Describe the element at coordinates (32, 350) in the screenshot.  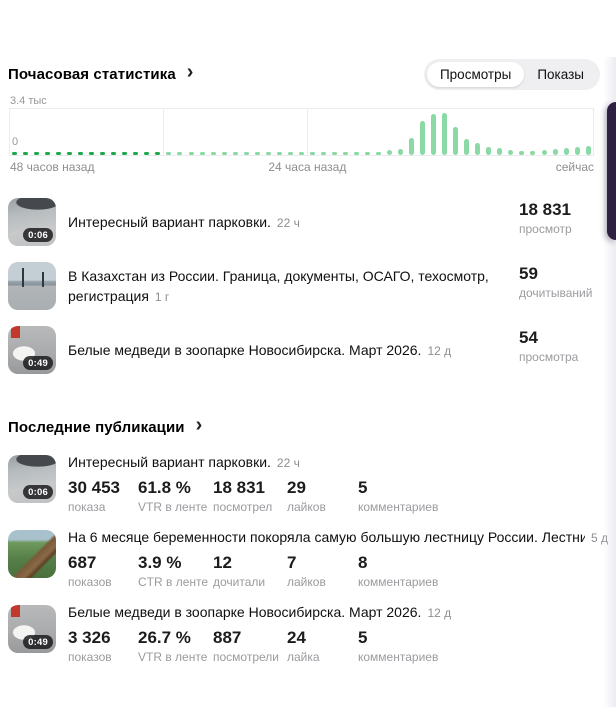
I see `video-thumbnail-polar-bear: 0:49` at that location.